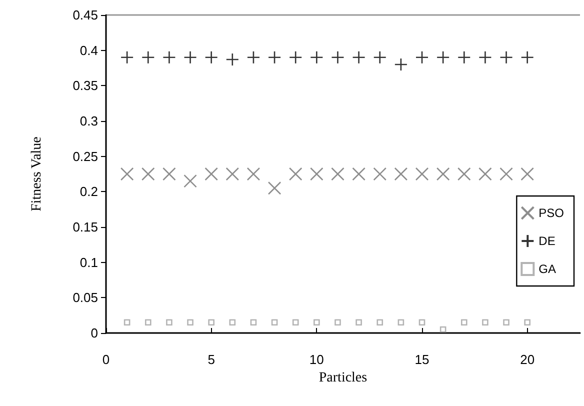 The width and height of the screenshot is (584, 406). I want to click on y-tick-label: 0.1, so click(89, 262).